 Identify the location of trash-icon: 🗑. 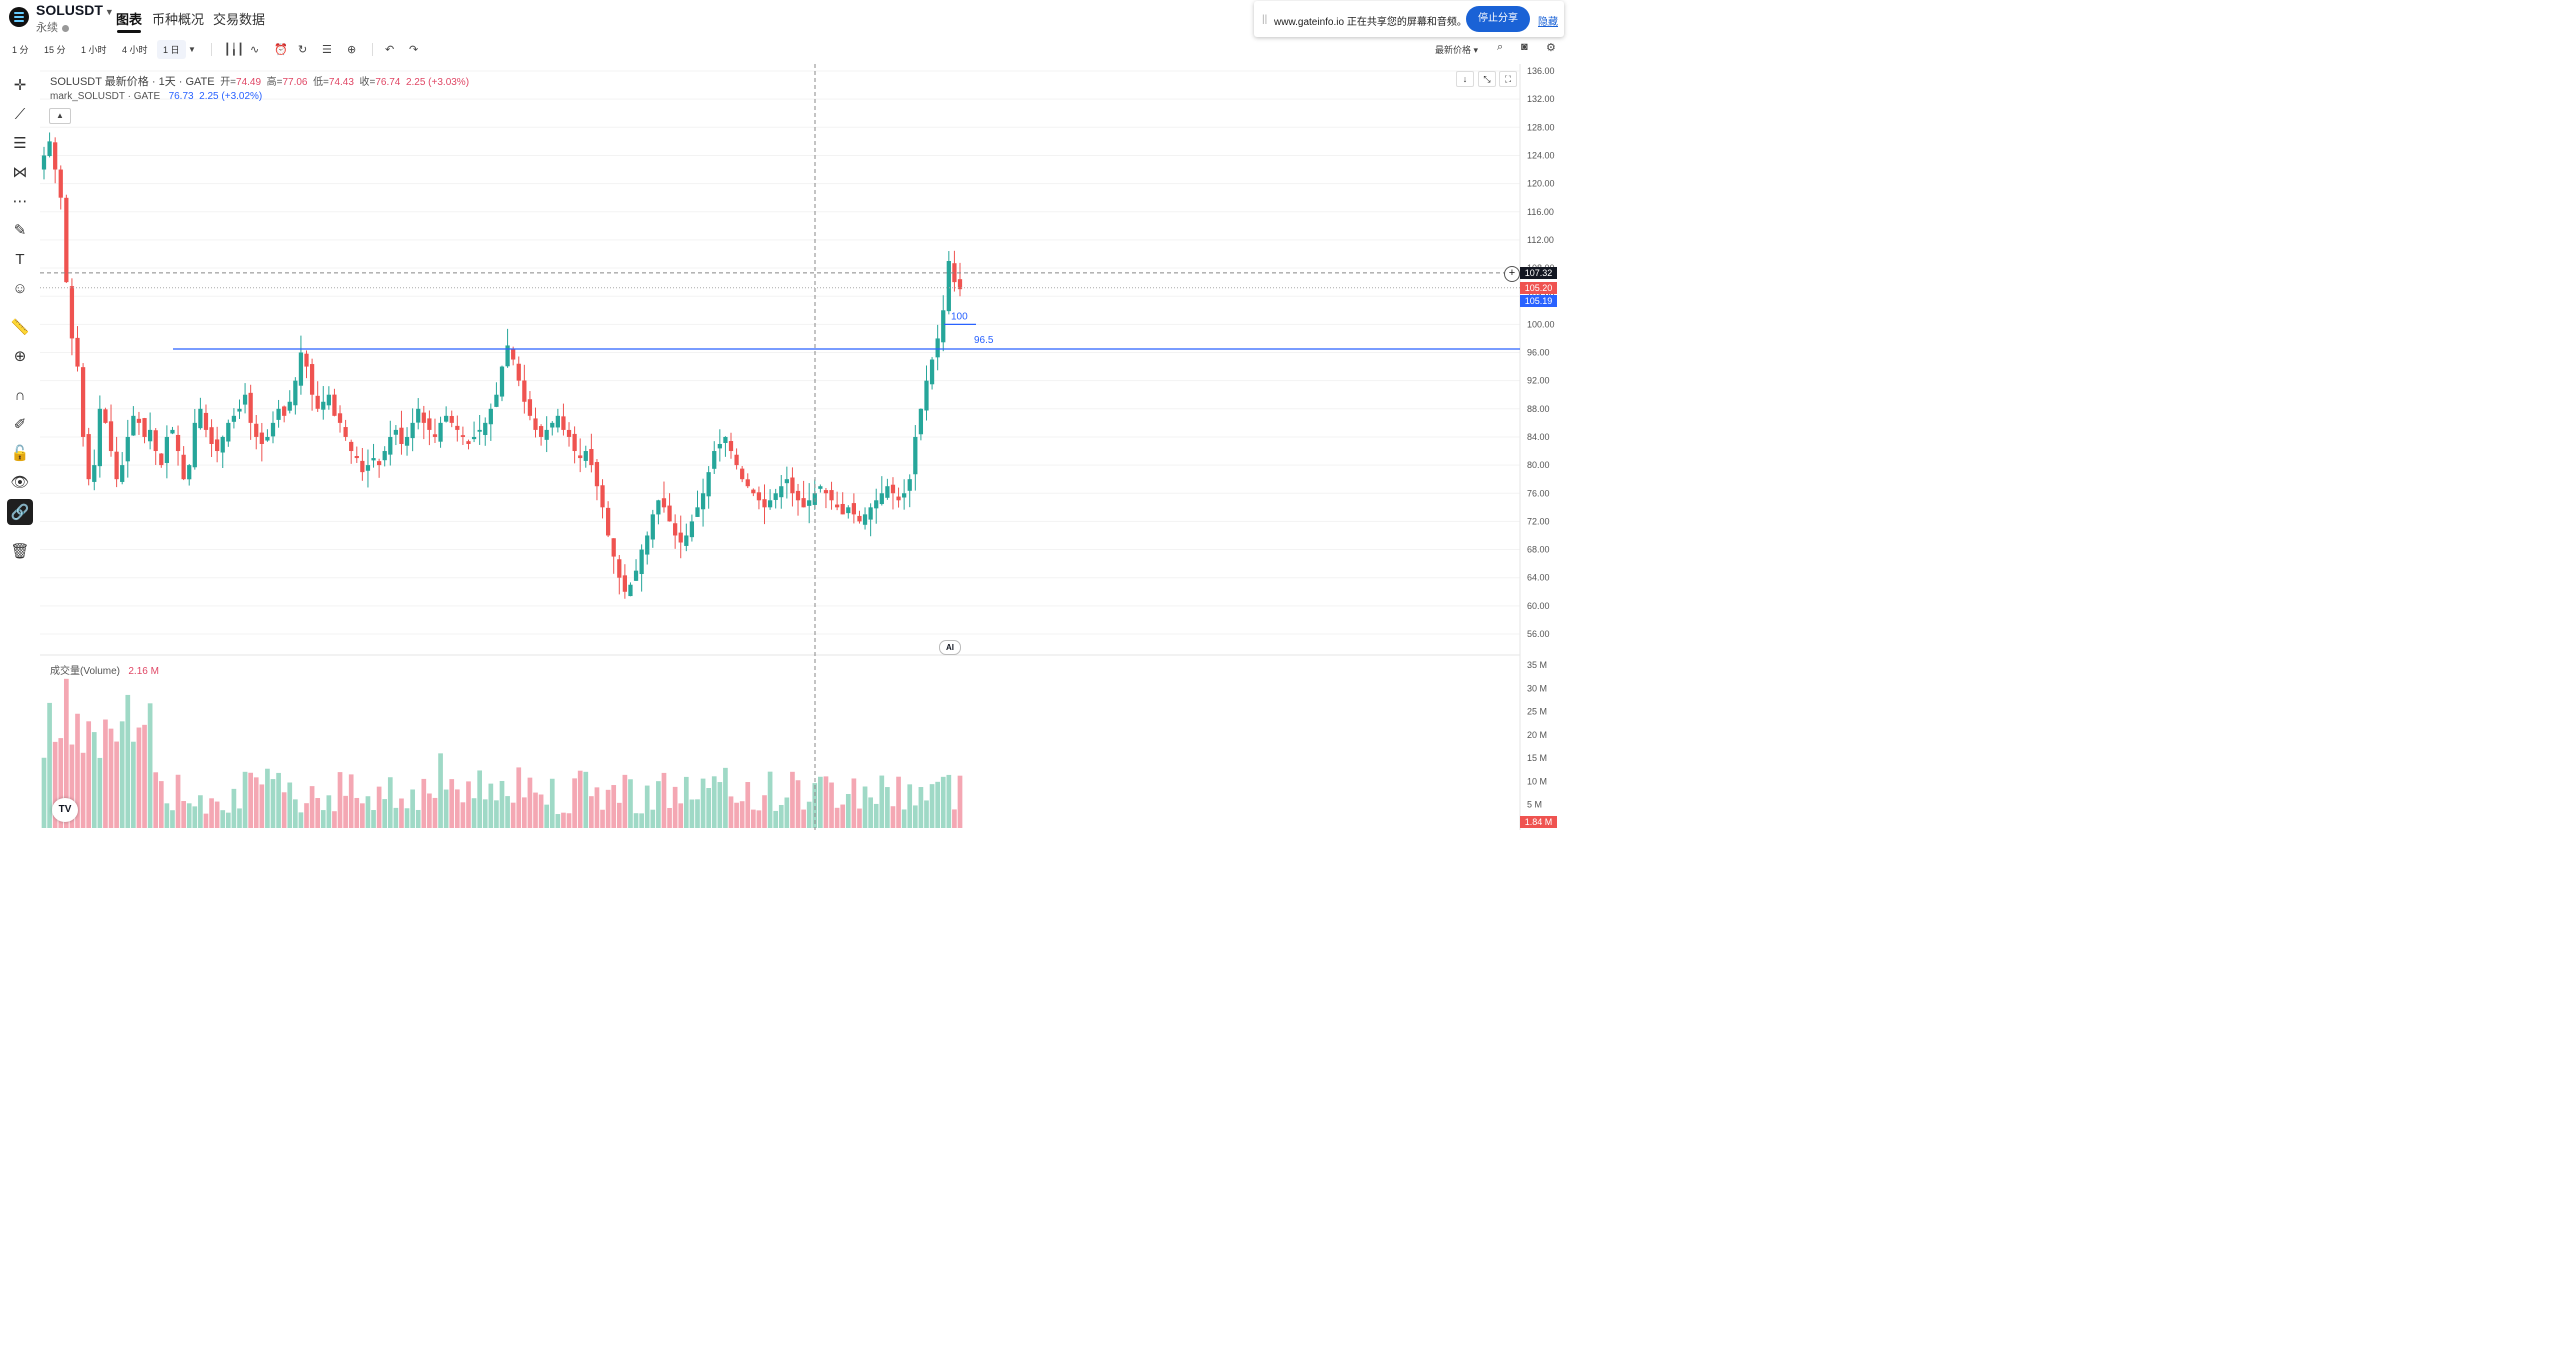
(20, 551).